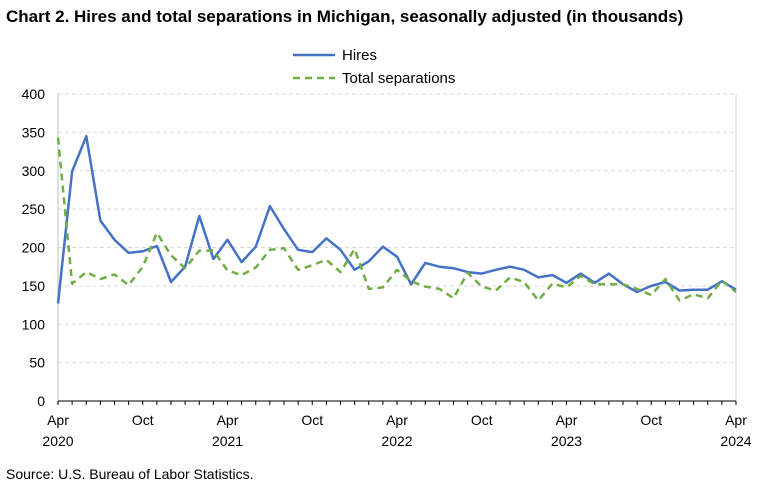 This screenshot has height=488, width=780. Describe the element at coordinates (228, 420) in the screenshot. I see `x-tick-label-month-12: Apr` at that location.